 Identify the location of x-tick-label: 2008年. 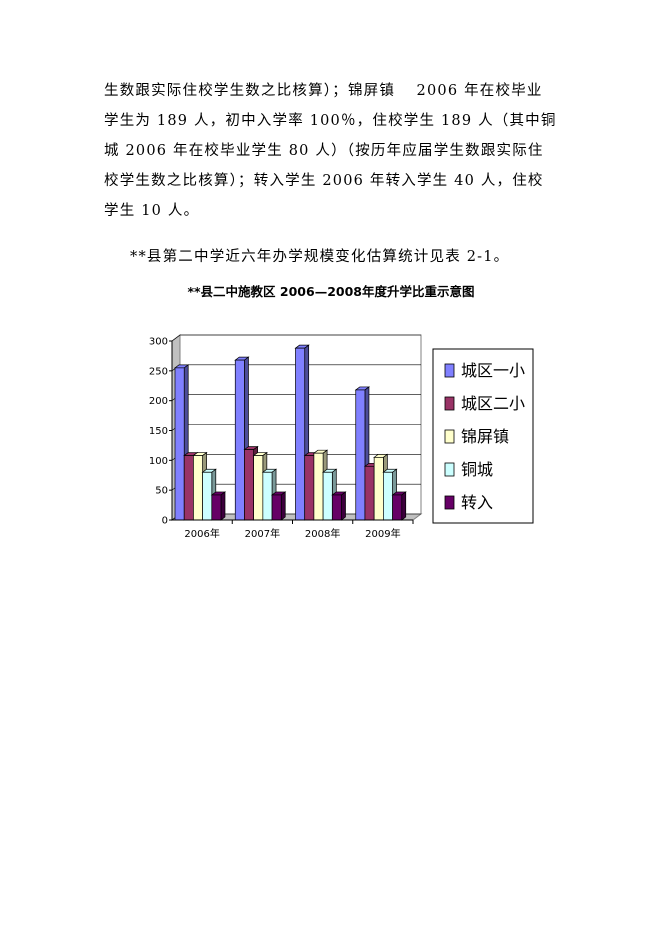
(322, 533).